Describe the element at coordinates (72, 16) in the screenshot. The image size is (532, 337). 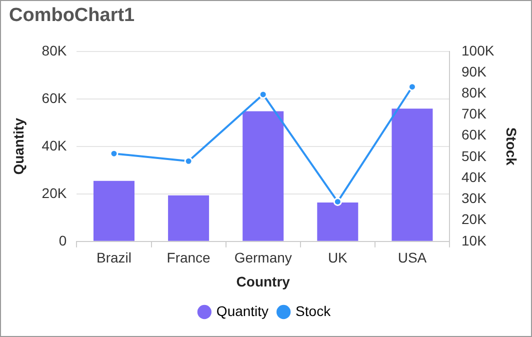
I see `chart-title: ComboChart1` at that location.